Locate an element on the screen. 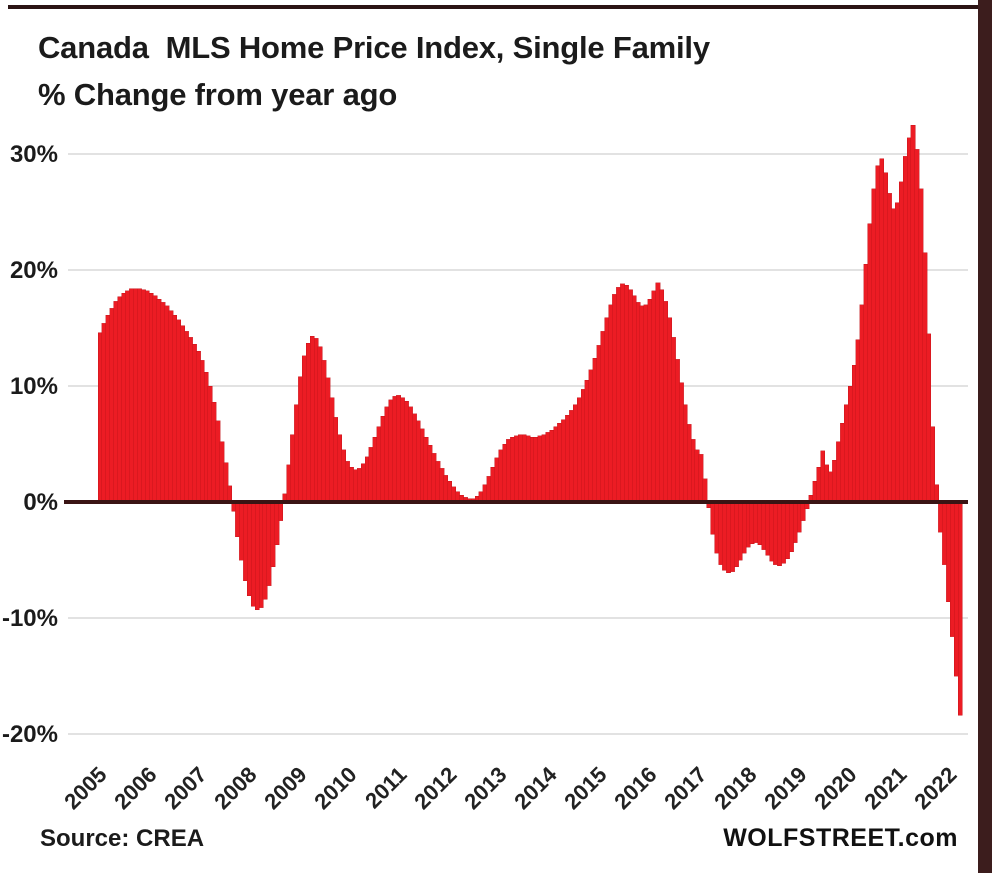 The height and width of the screenshot is (873, 992). y-tick-label: 10% is located at coordinates (34, 386).